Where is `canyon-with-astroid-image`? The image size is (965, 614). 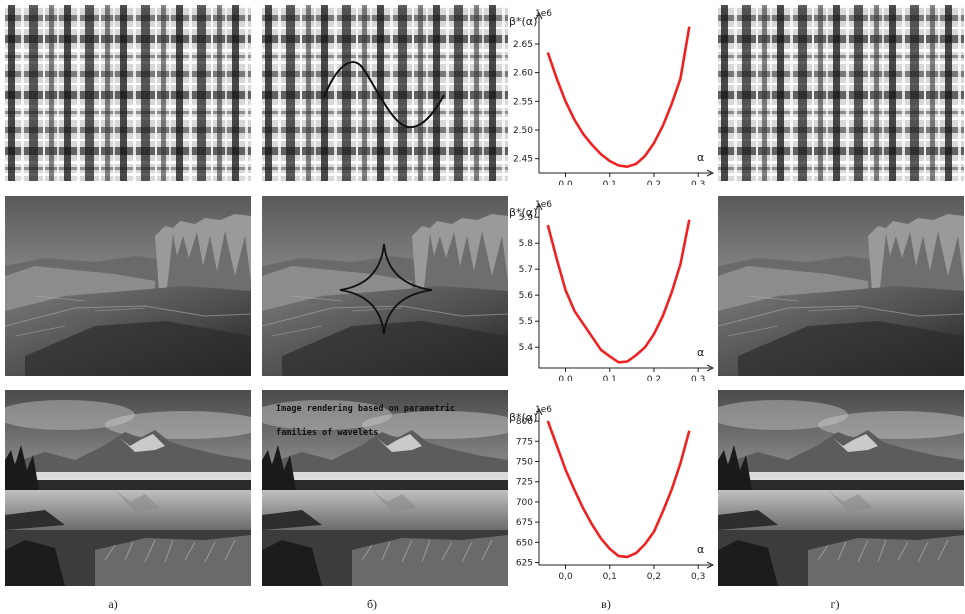
canyon-with-astroid-image is located at coordinates (385, 286).